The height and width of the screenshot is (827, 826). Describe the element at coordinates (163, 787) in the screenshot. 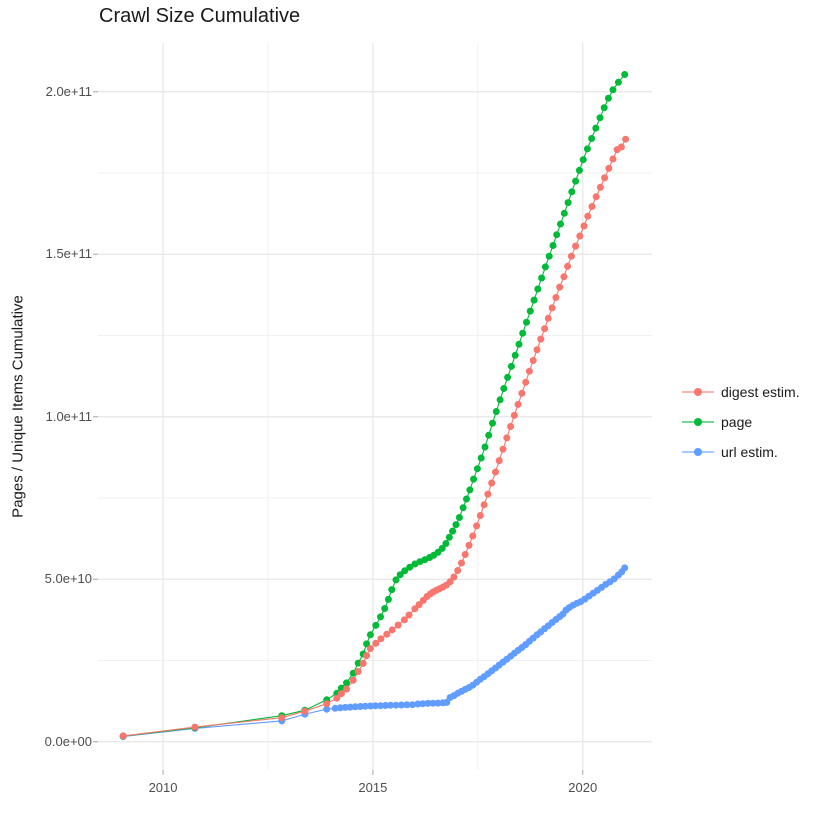

I see `x-tick-label: 2010` at that location.